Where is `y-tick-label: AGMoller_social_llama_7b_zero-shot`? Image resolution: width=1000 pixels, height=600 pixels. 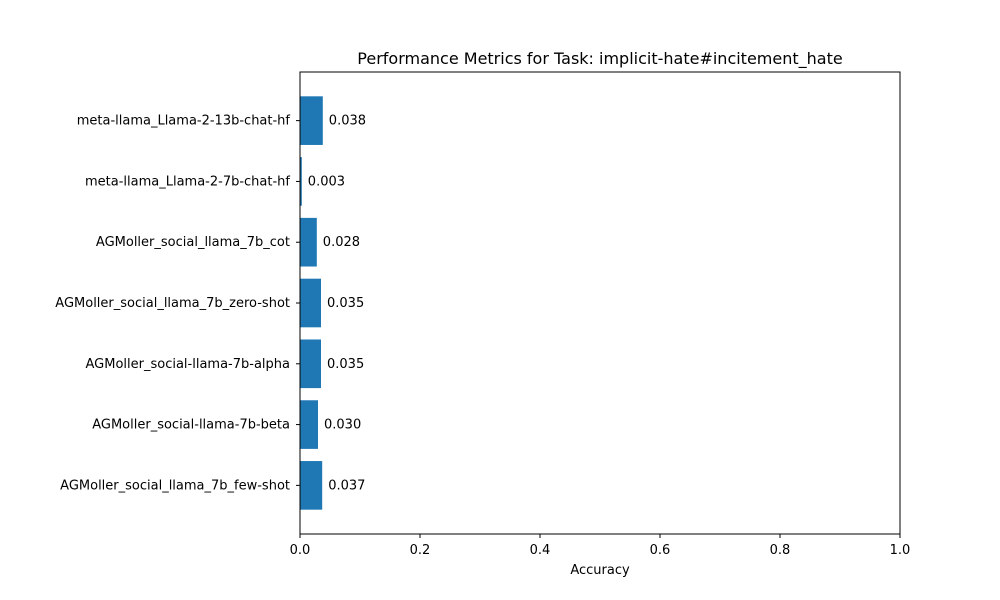 y-tick-label: AGMoller_social_llama_7b_zero-shot is located at coordinates (172, 303).